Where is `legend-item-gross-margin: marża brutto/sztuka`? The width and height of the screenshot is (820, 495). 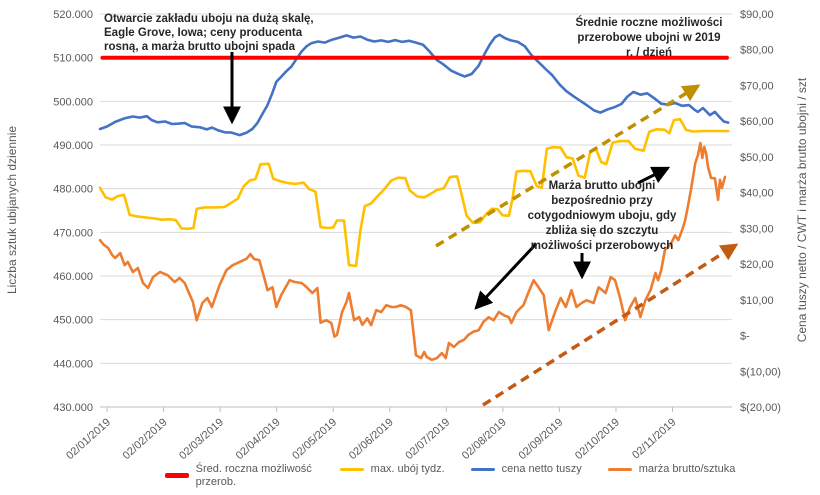 legend-item-gross-margin: marża brutto/sztuka is located at coordinates (671, 469).